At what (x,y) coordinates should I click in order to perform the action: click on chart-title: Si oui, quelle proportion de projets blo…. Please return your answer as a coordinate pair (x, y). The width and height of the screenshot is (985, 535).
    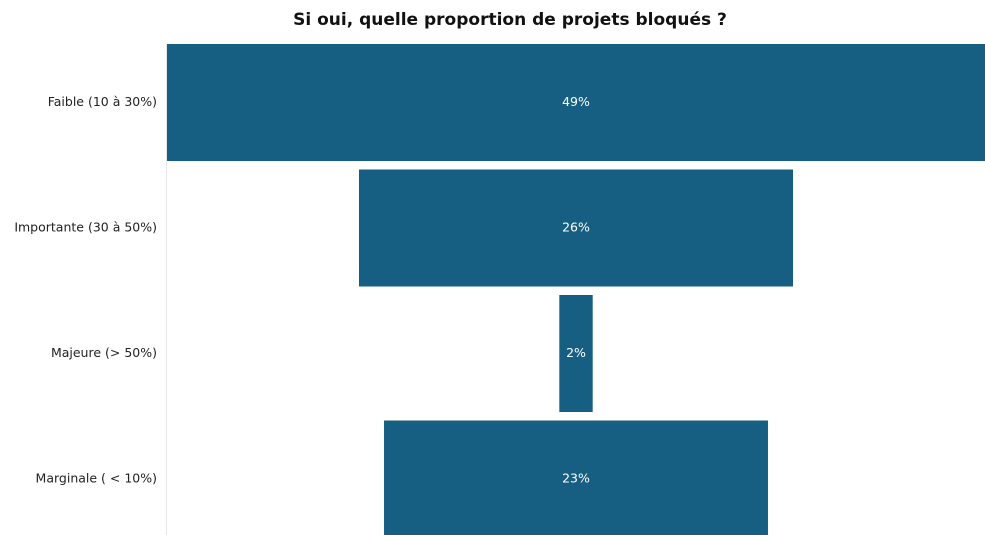
    Looking at the image, I should click on (510, 20).